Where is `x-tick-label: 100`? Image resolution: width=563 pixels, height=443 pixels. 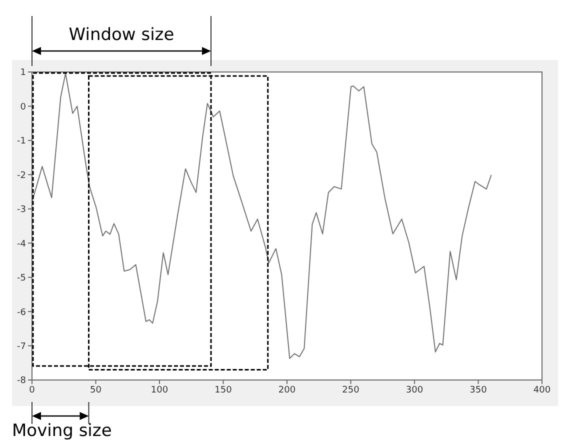 x-tick-label: 100 is located at coordinates (159, 390).